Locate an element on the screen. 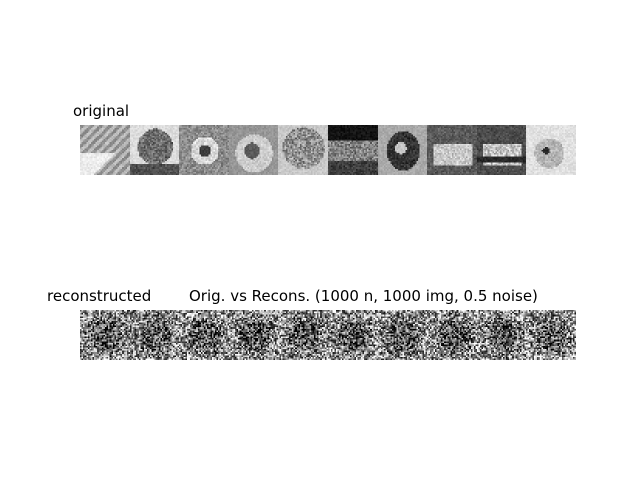  original-image-strip is located at coordinates (328, 150).